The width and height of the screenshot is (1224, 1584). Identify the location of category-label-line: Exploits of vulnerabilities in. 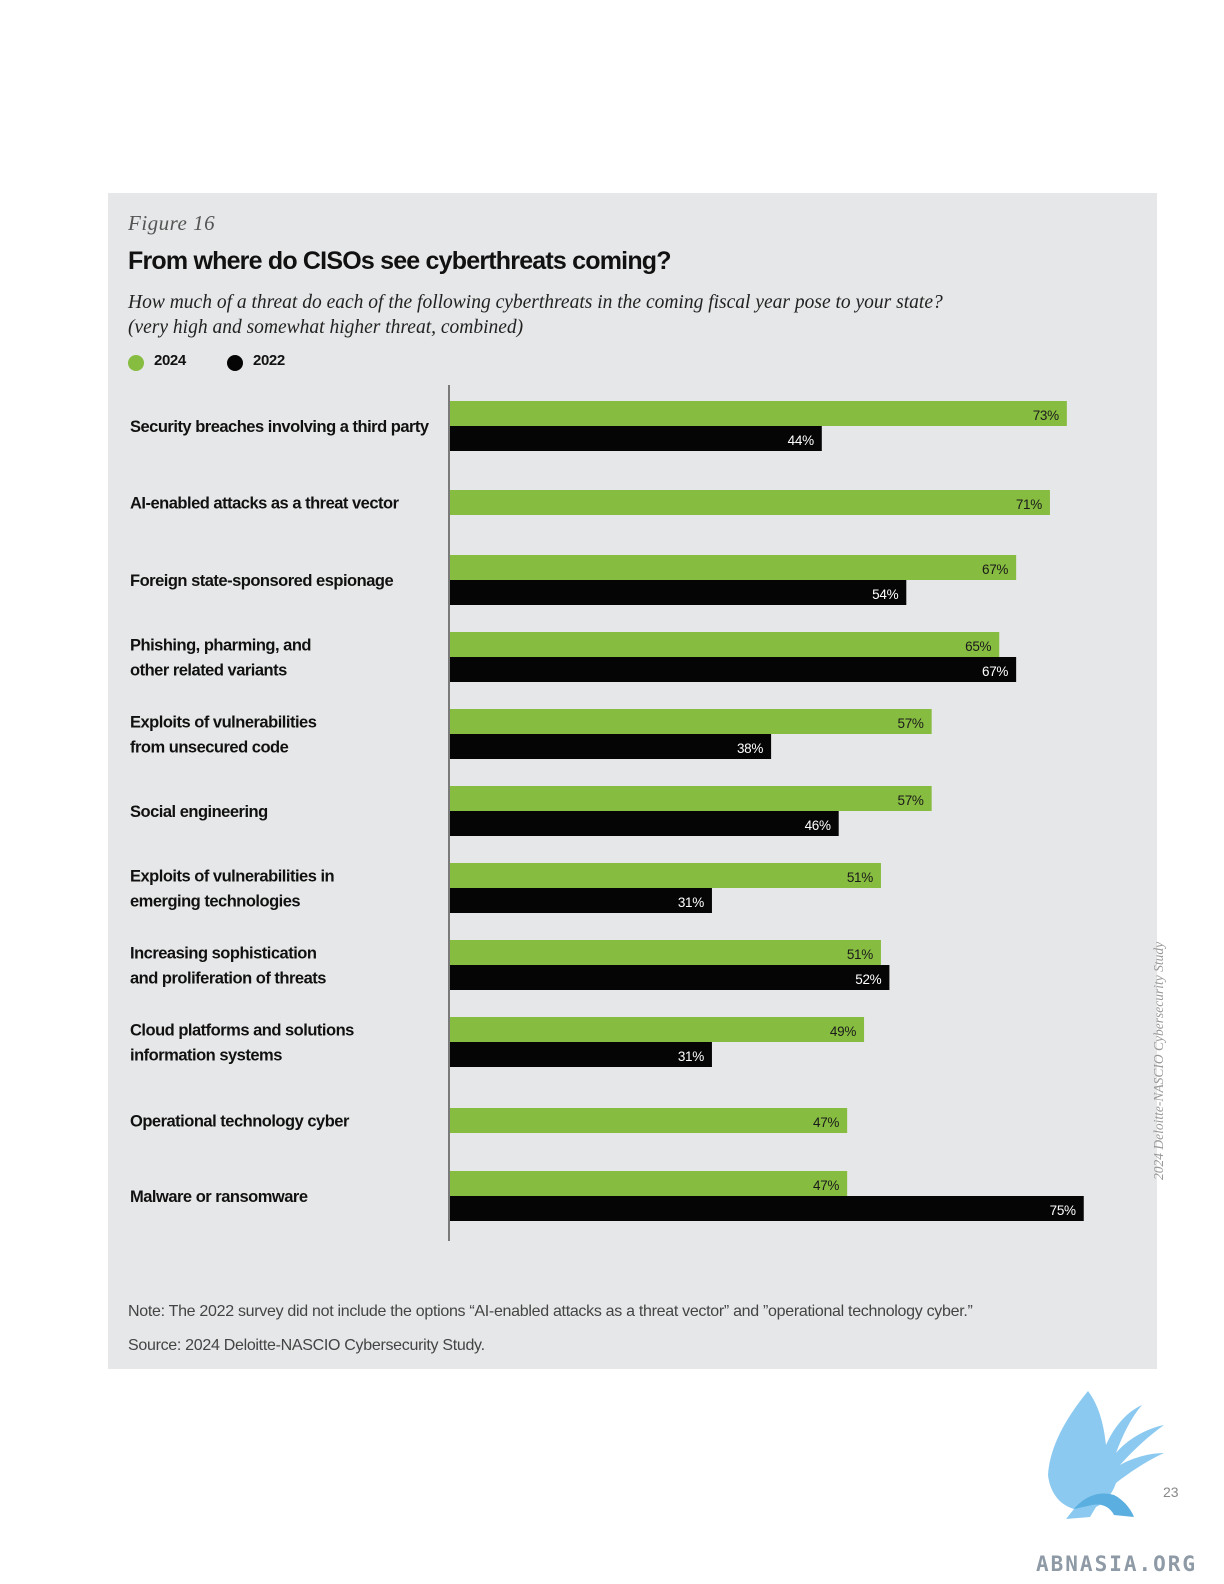
(232, 877).